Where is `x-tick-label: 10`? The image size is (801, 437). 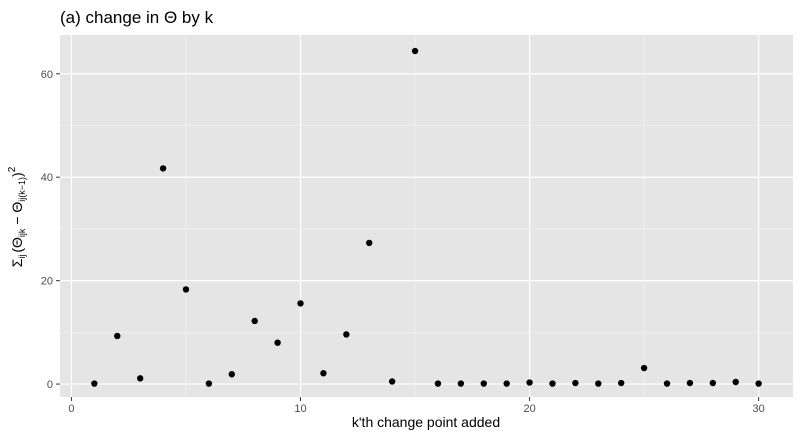
x-tick-label: 10 is located at coordinates (300, 409).